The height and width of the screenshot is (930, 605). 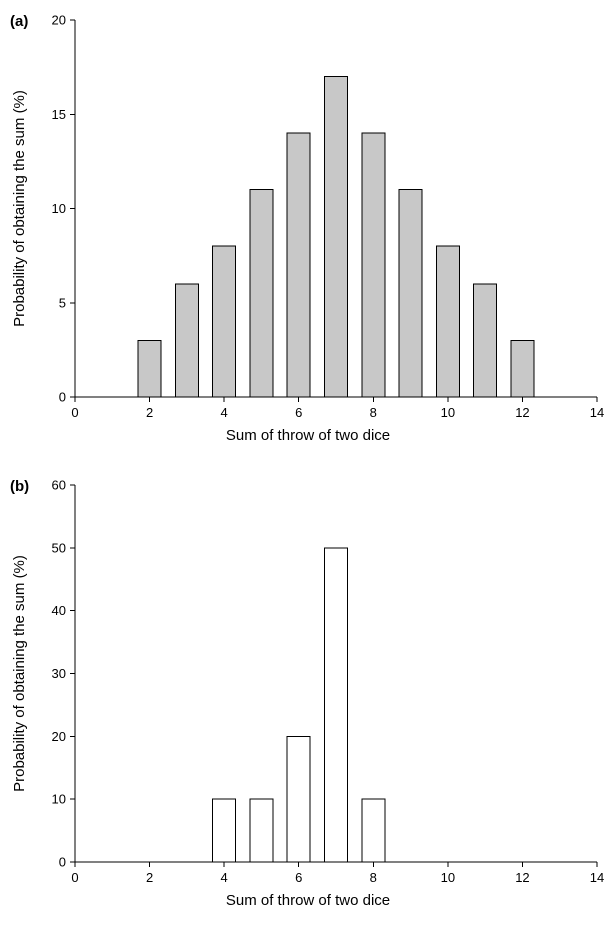 What do you see at coordinates (59, 208) in the screenshot?
I see `y-tick-label-a-10: 10` at bounding box center [59, 208].